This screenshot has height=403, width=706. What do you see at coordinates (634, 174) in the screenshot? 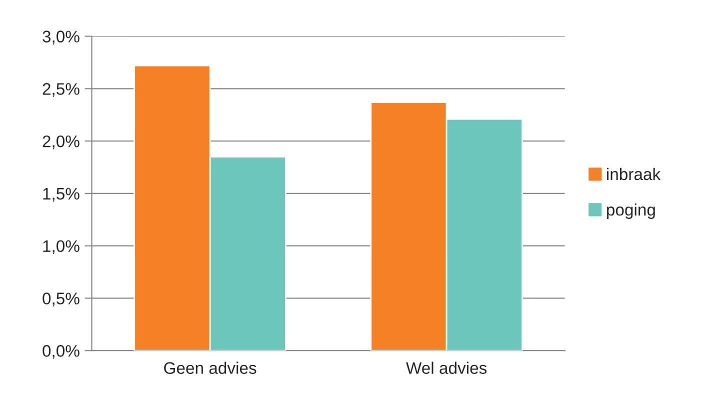
I see `legend-label: inbraak` at bounding box center [634, 174].